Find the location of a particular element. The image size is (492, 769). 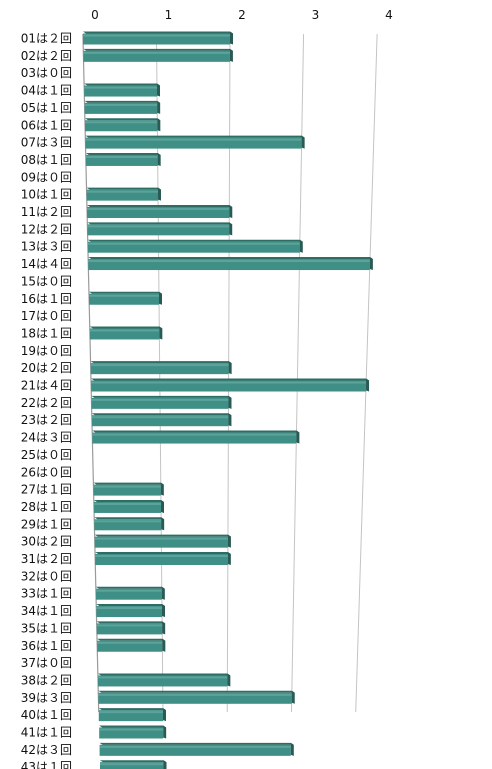

category-label: 03は０回 is located at coordinates (46, 73).